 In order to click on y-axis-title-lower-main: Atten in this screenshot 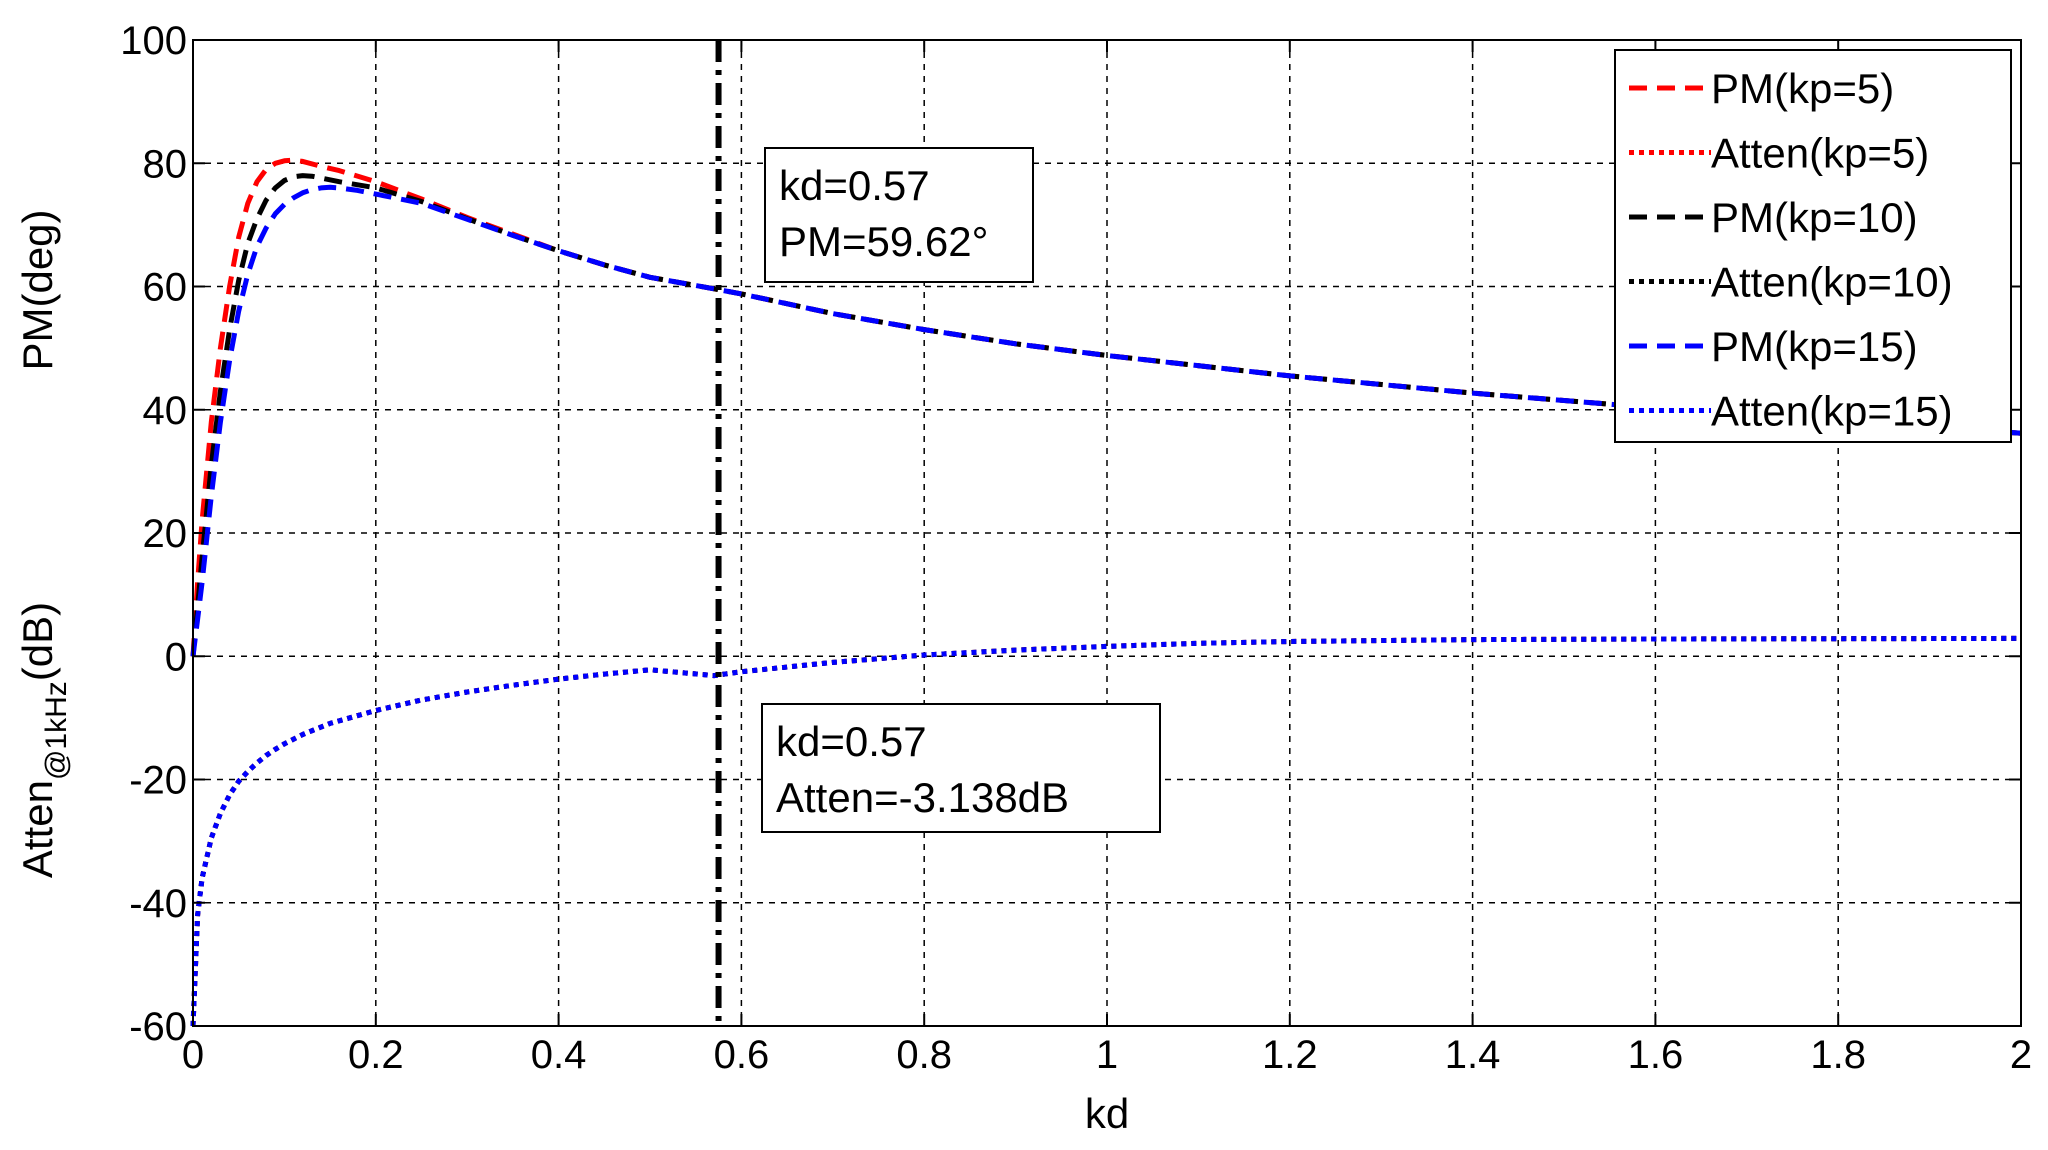, I will do `click(37, 829)`.